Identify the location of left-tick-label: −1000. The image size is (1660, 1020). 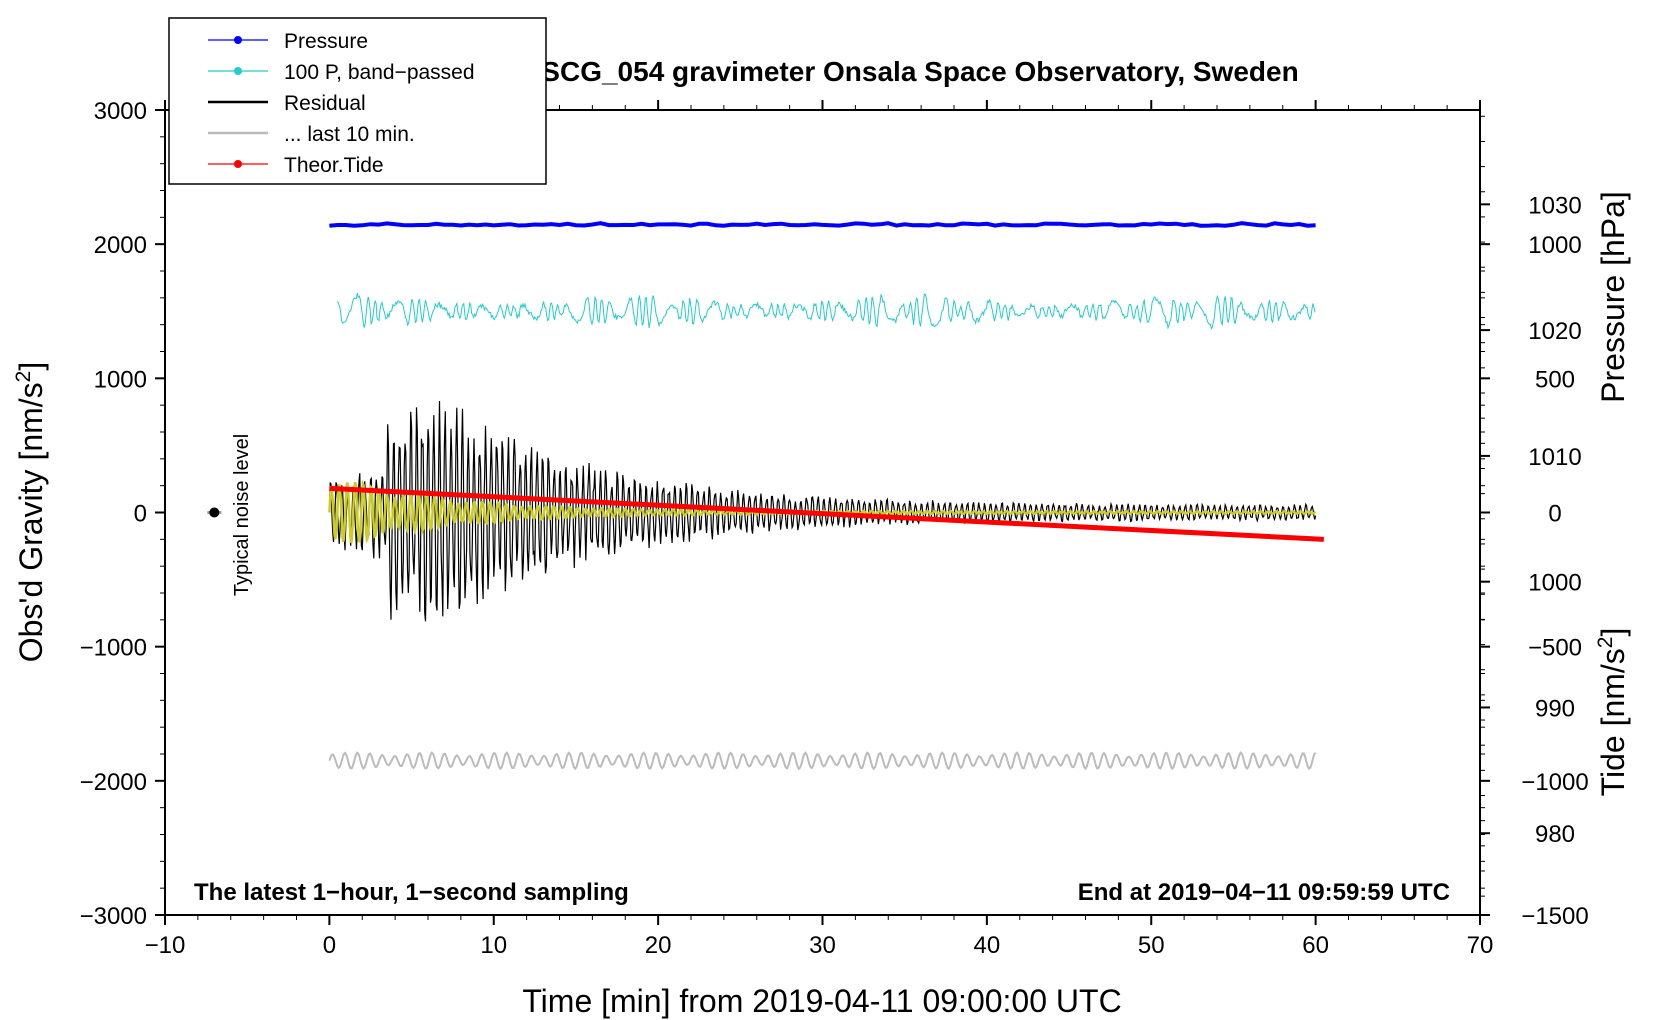
(113, 648).